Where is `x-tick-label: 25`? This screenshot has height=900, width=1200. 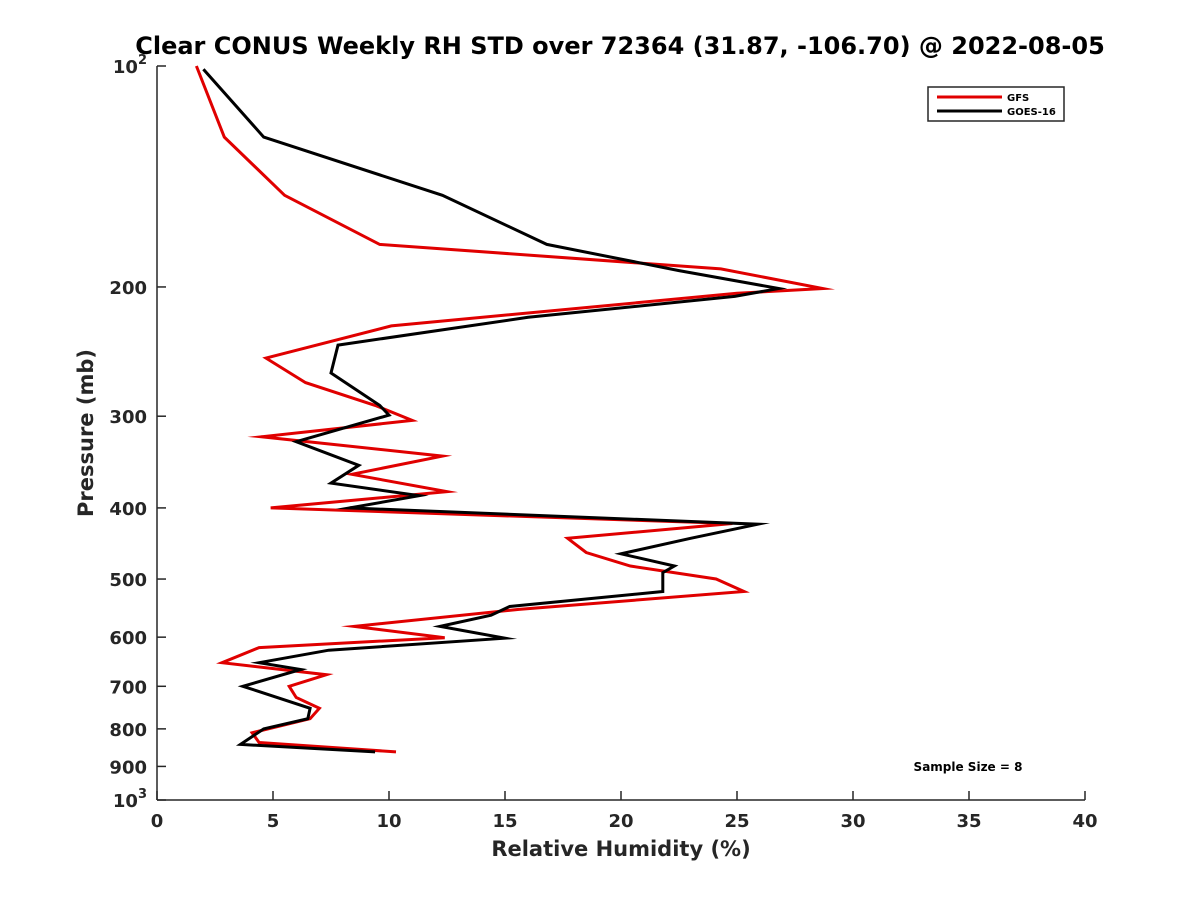 x-tick-label: 25 is located at coordinates (736, 821).